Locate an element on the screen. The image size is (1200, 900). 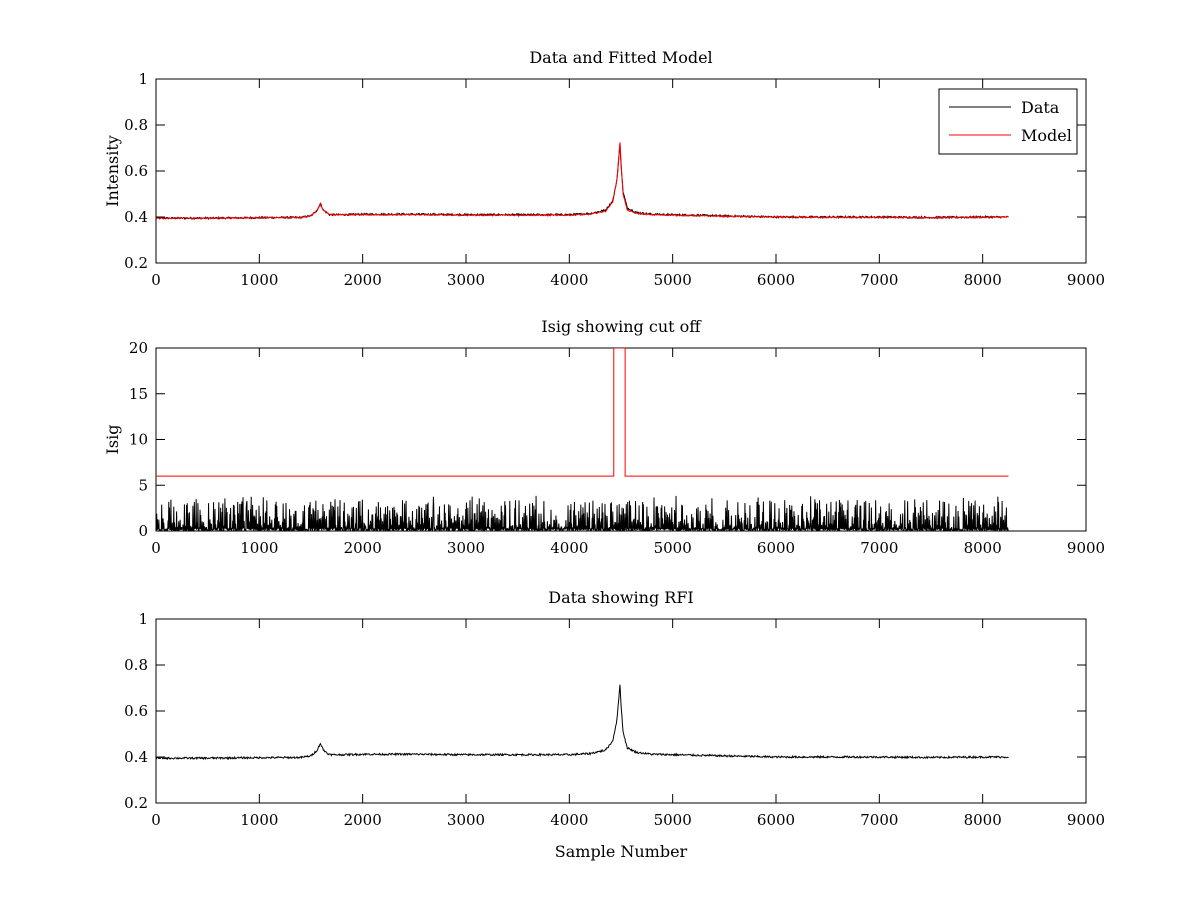
y-axis-label: Isig is located at coordinates (112, 440).